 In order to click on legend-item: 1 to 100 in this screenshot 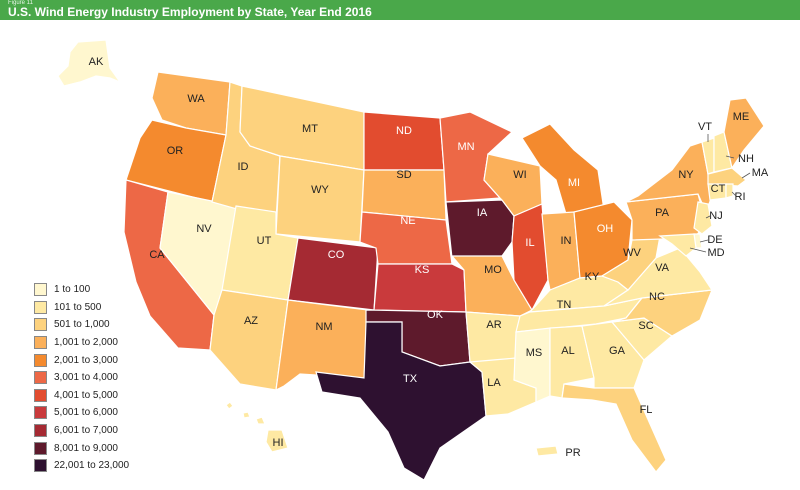, I will do `click(81, 290)`.